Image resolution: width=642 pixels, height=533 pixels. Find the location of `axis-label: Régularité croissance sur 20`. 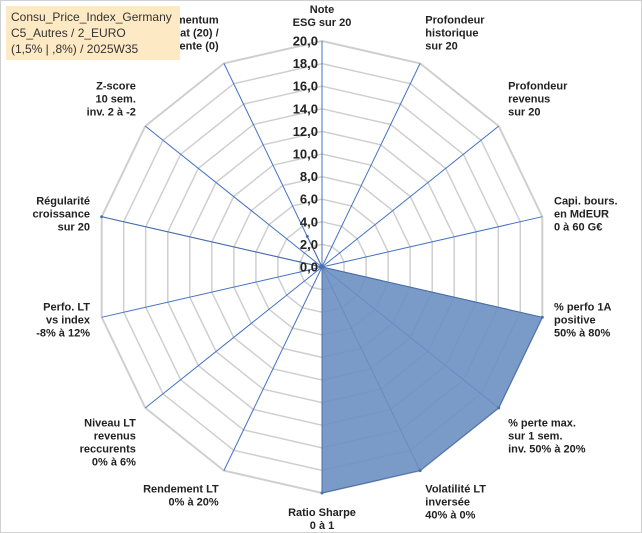

axis-label: Régularité croissance sur 20 is located at coordinates (61, 215).